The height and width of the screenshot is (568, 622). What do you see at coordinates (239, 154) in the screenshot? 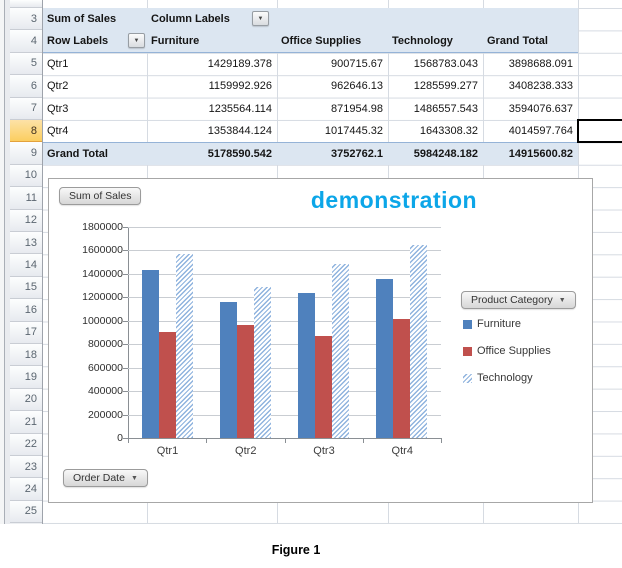
I see `pivot-cell-grand-total-furniture: 5178590.542` at bounding box center [239, 154].